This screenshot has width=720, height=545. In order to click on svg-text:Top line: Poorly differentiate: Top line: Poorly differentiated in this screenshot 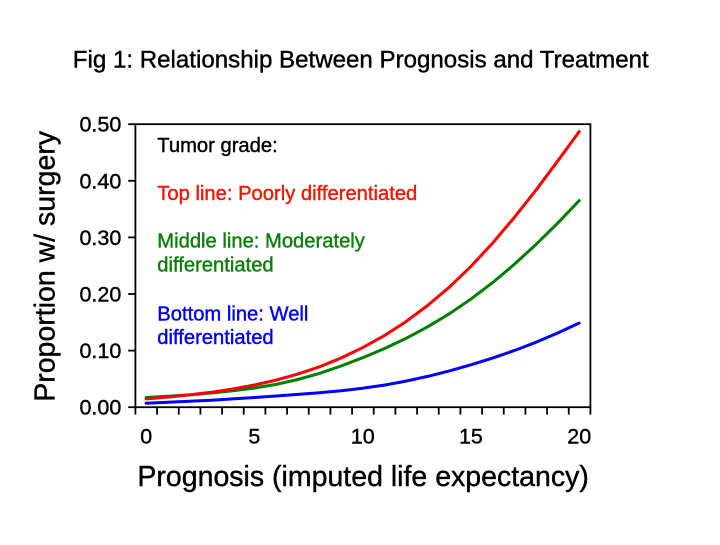, I will do `click(287, 194)`.